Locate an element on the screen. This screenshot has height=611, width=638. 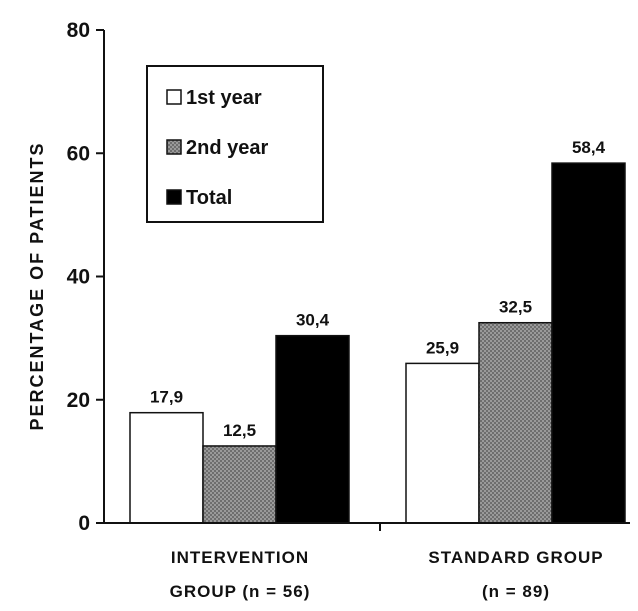
category-label-2-line-1: STANDARD GROUP is located at coordinates (515, 557).